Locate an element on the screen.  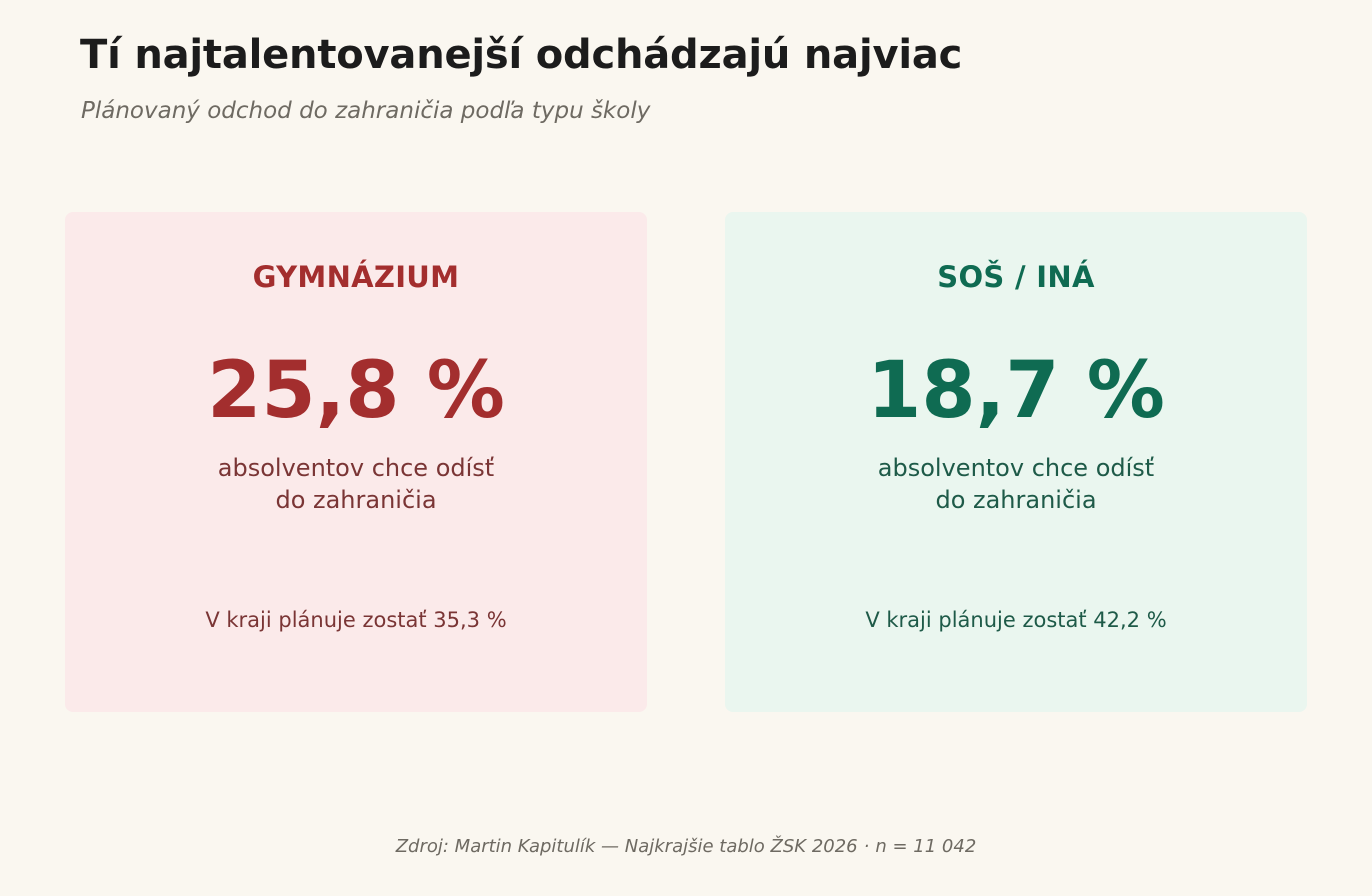
card-value: 18,7 % is located at coordinates (1016, 391).